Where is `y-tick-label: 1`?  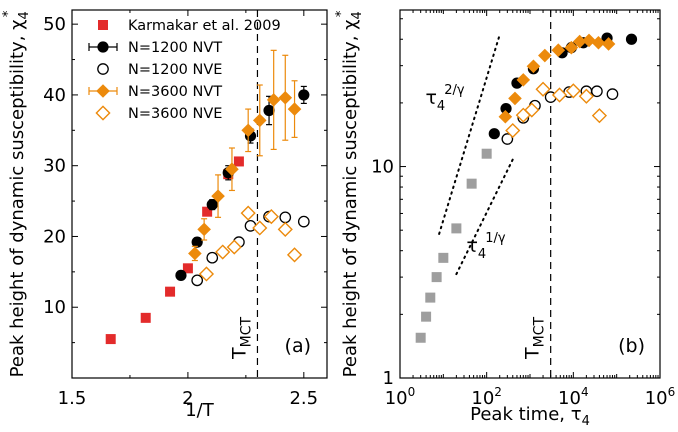 y-tick-label: 1 is located at coordinates (388, 378).